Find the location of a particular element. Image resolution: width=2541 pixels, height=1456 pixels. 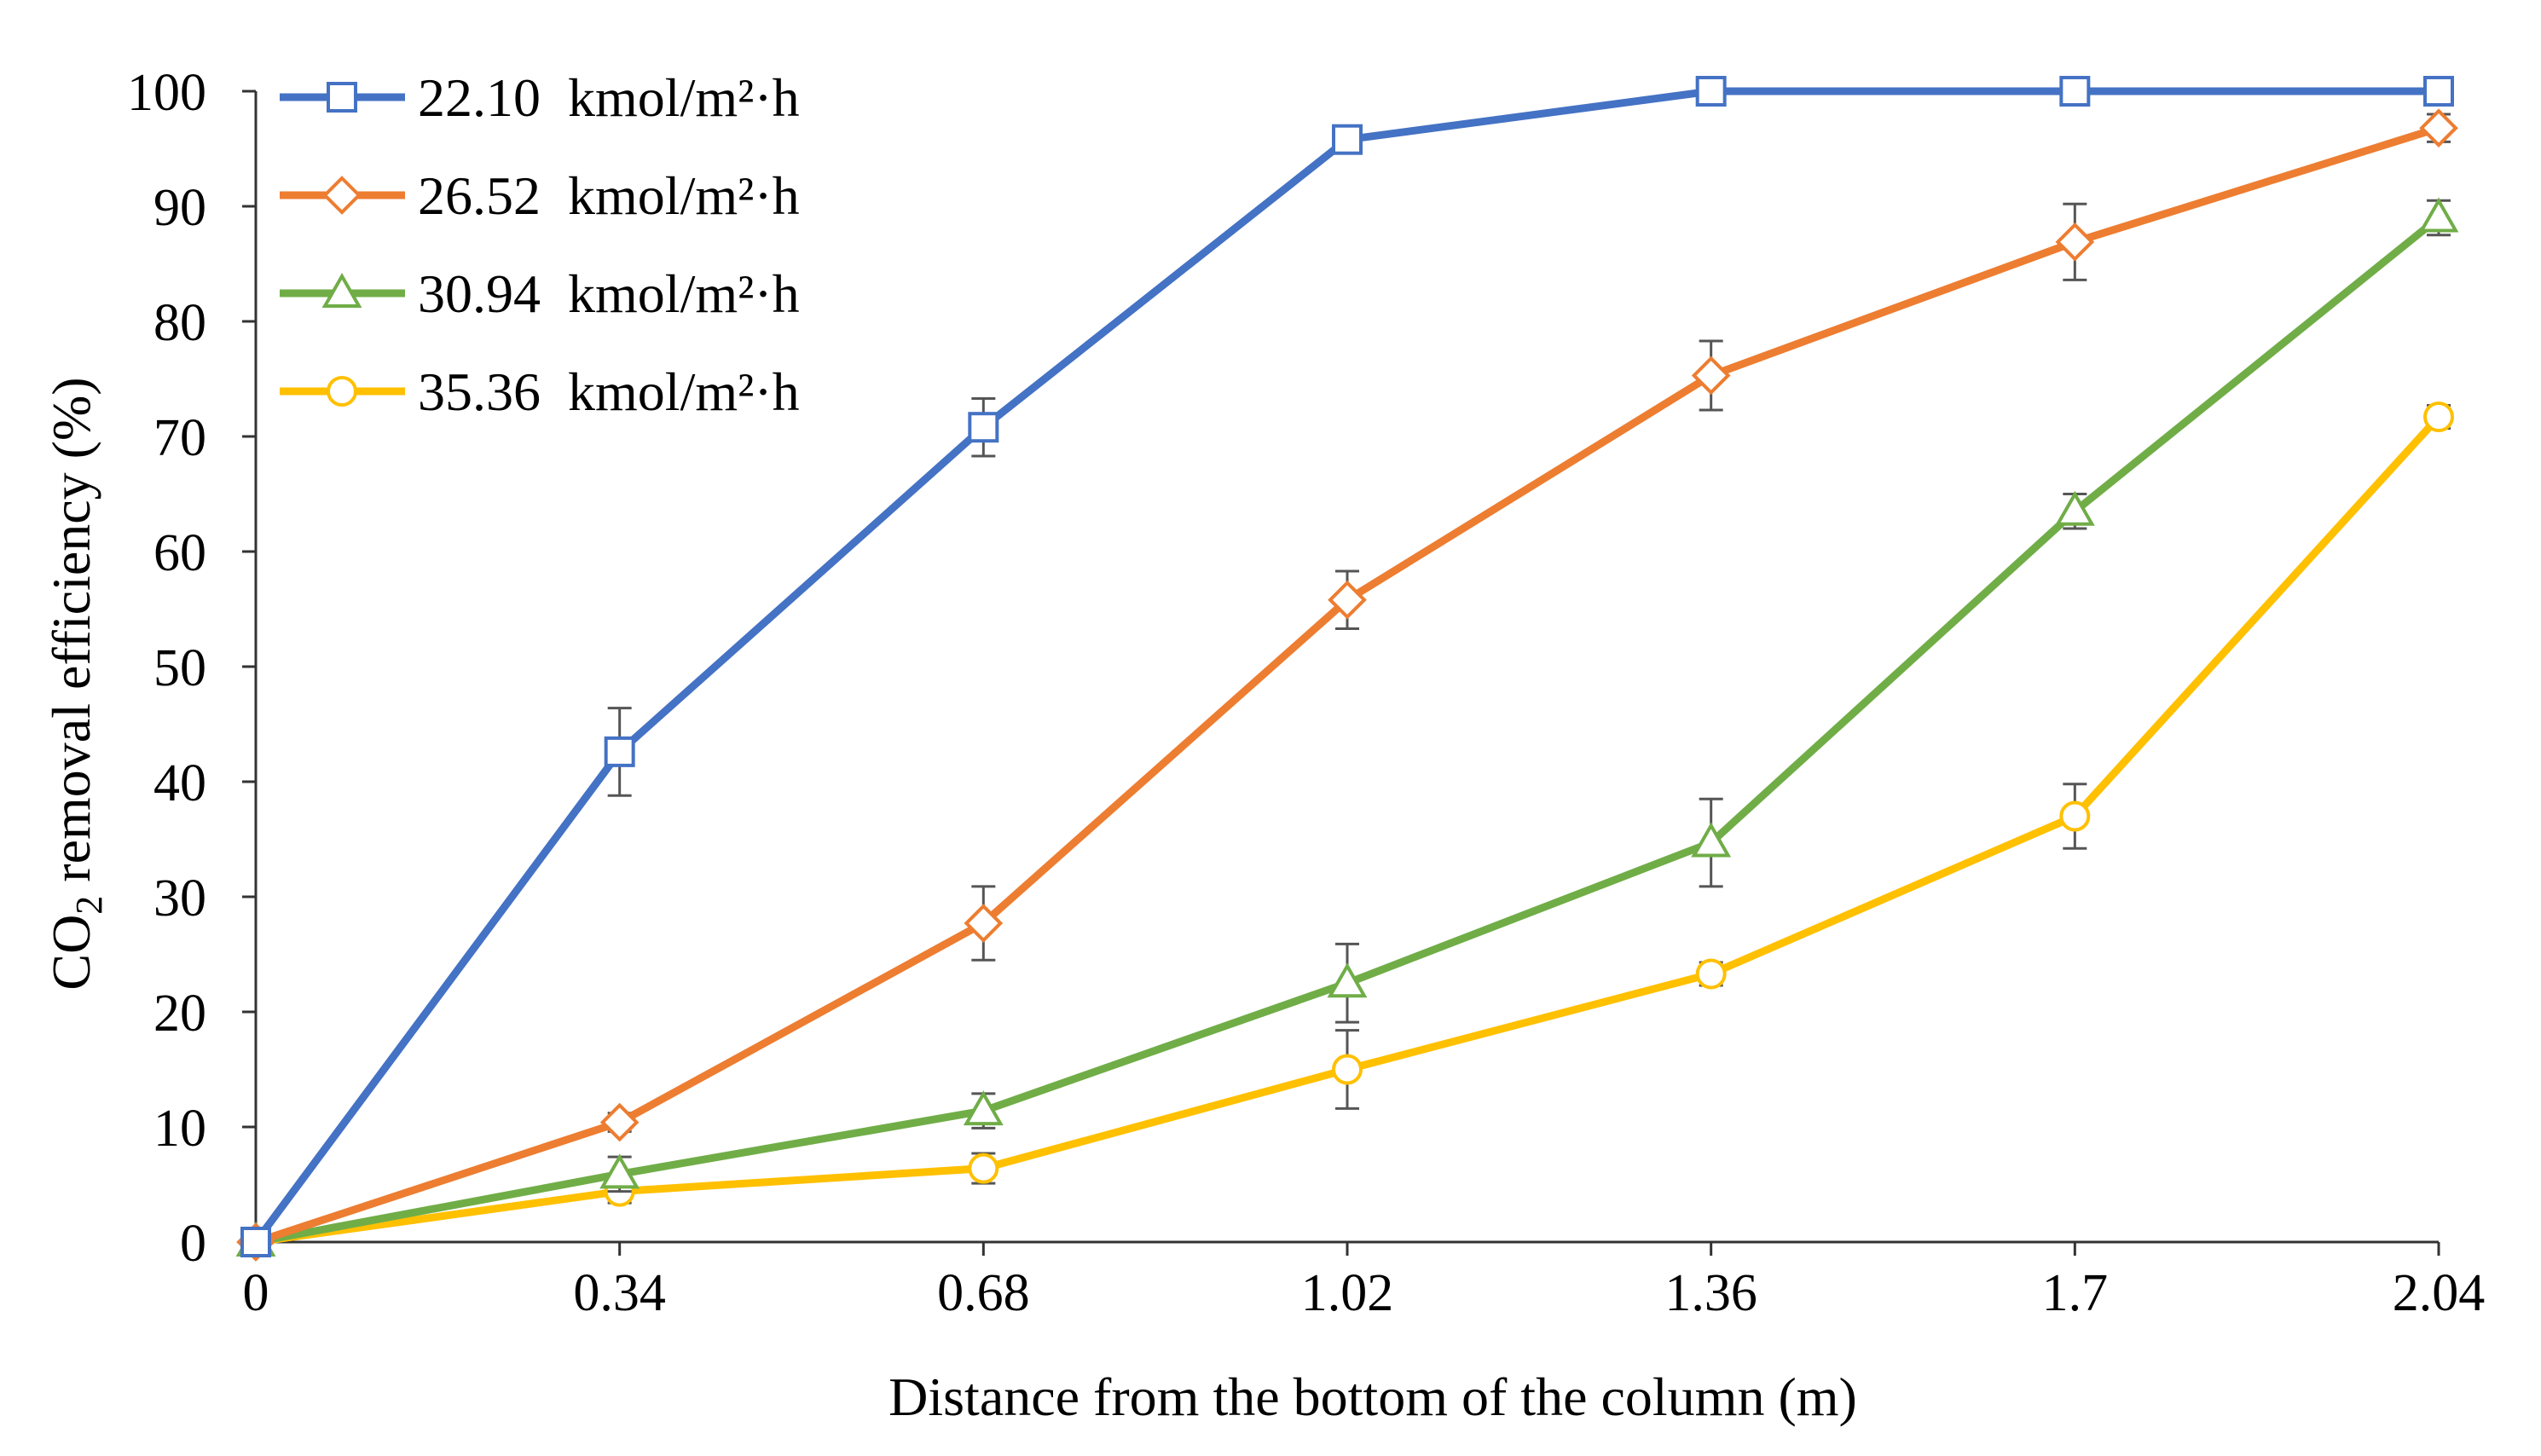

x-axis-ticks: 0 0.34 0.68 1.02 1.36 1.7 2.04 is located at coordinates (1364, 1282).